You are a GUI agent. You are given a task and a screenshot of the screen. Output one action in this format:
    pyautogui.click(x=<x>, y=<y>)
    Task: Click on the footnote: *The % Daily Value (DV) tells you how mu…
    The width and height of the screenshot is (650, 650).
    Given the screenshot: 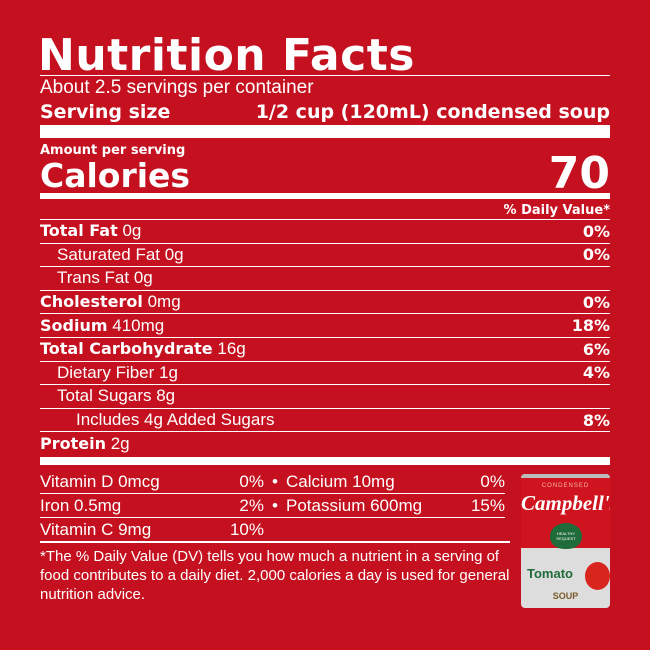 What is the action you would take?
    pyautogui.click(x=275, y=575)
    